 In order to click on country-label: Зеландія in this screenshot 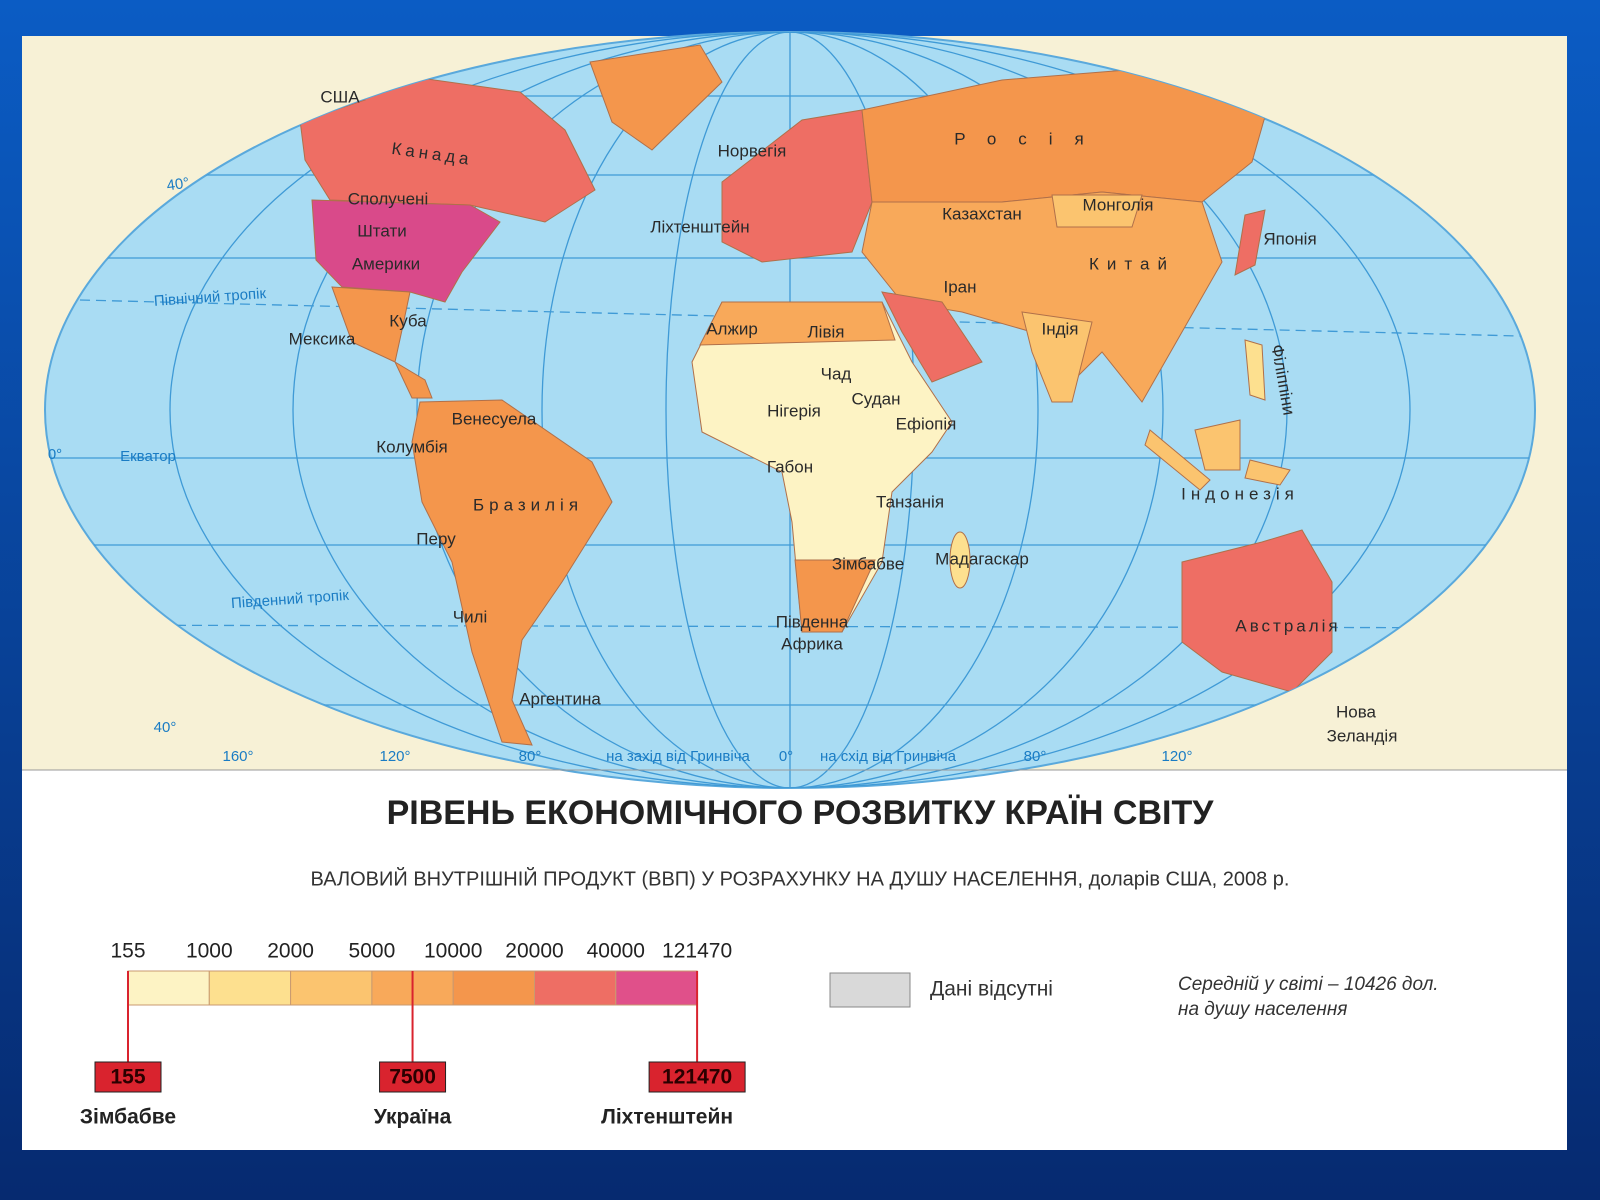, I will do `click(1362, 735)`.